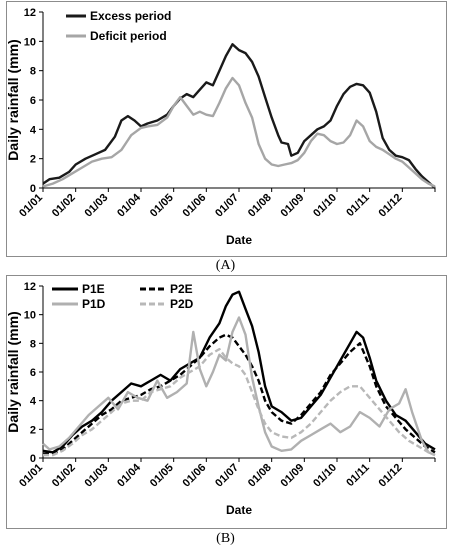 This screenshot has height=550, width=451. I want to click on legend-label: P2E, so click(181, 289).